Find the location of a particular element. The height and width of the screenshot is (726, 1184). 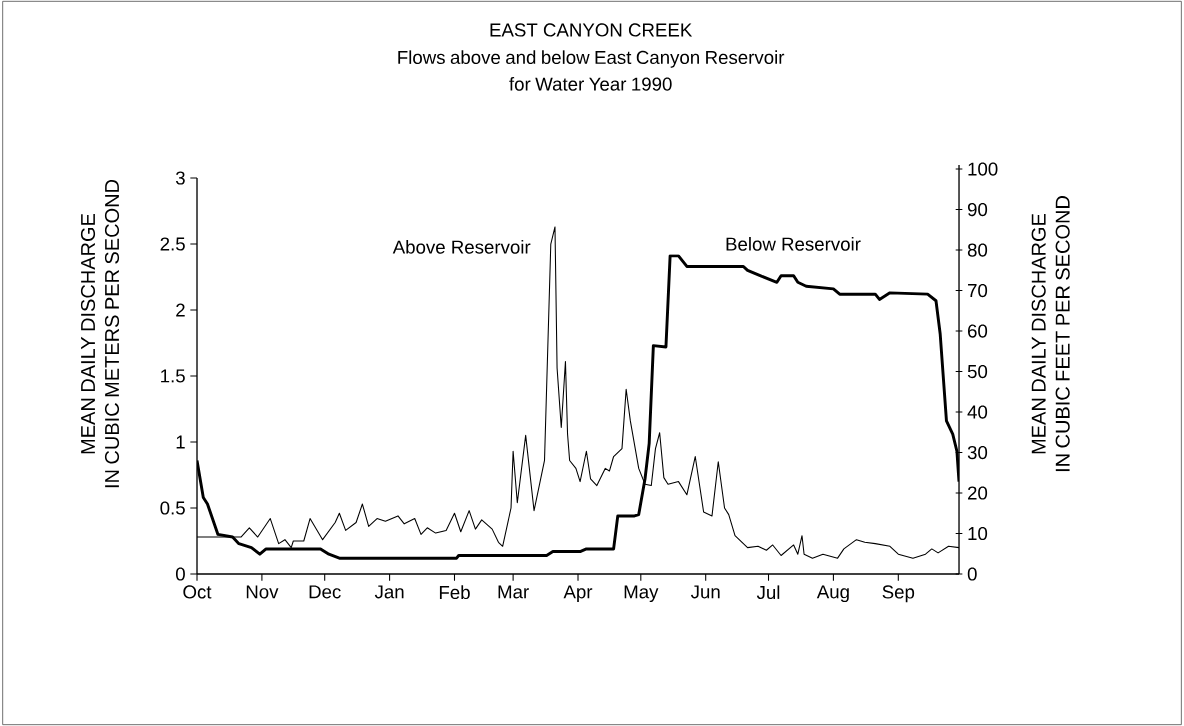

y-tick-label: 0.5 is located at coordinates (172, 508).